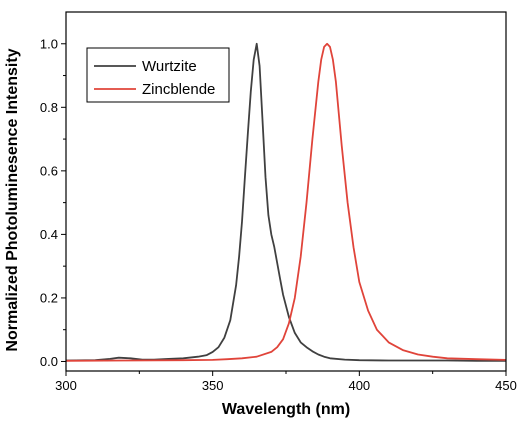 Image resolution: width=520 pixels, height=423 pixels. Describe the element at coordinates (49, 170) in the screenshot. I see `y-tick-label: 0.6` at that location.